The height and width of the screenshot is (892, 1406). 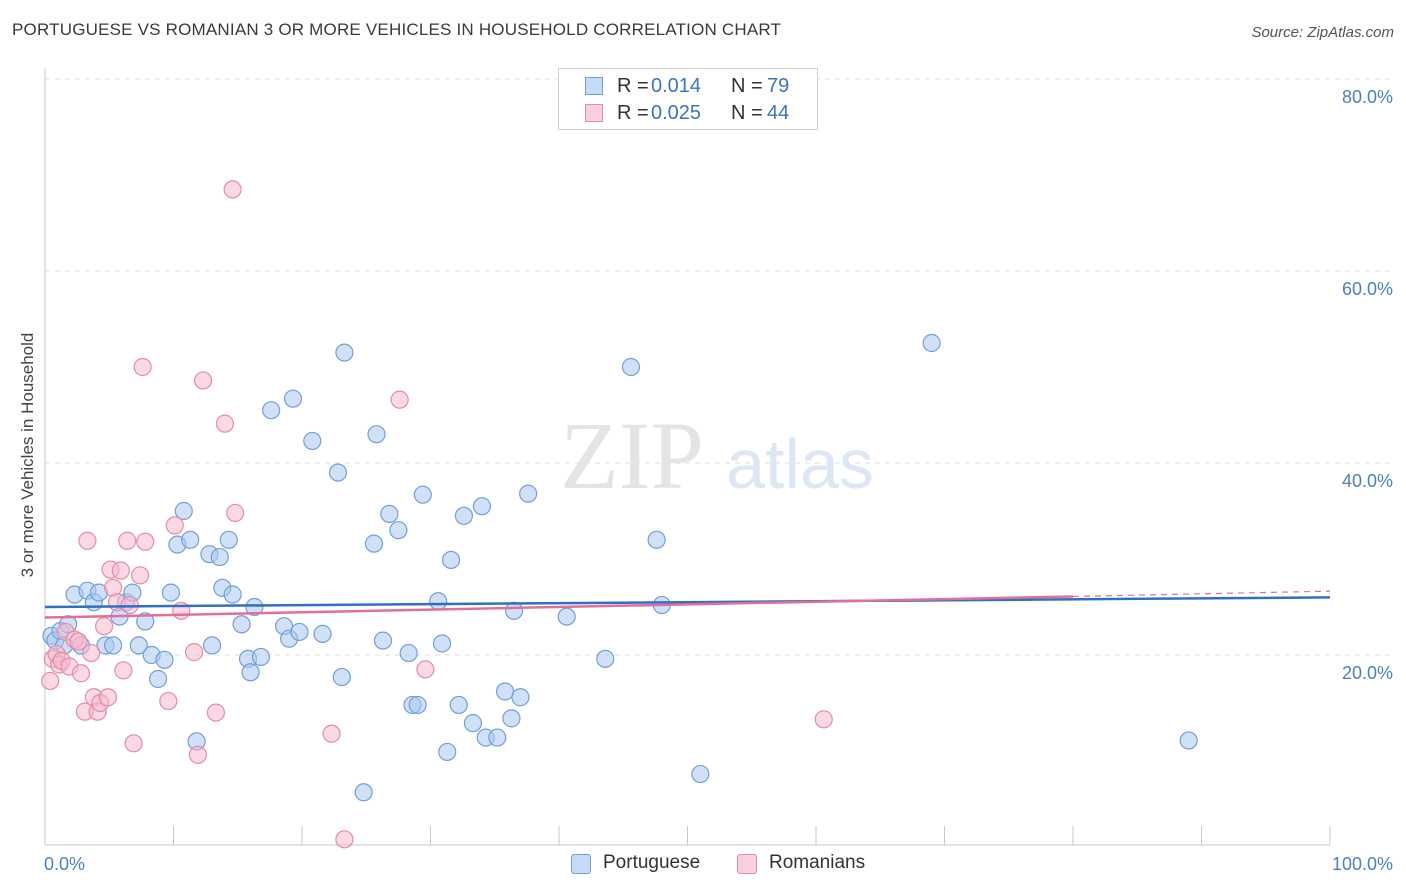 What do you see at coordinates (1367, 673) in the screenshot?
I see `y-tick-label: 20.0%` at bounding box center [1367, 673].